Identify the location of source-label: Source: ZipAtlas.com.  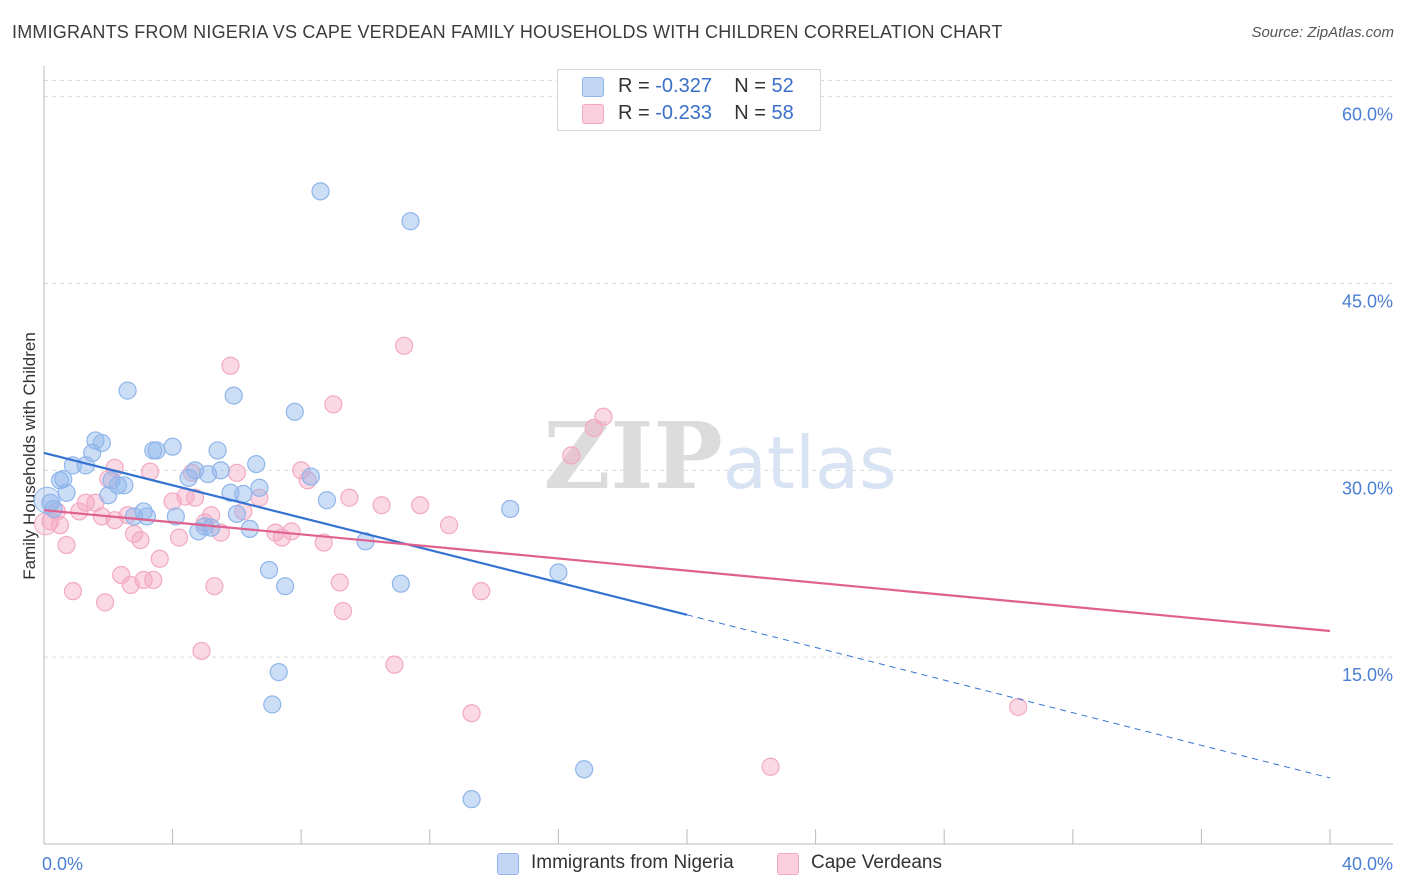
(1322, 32).